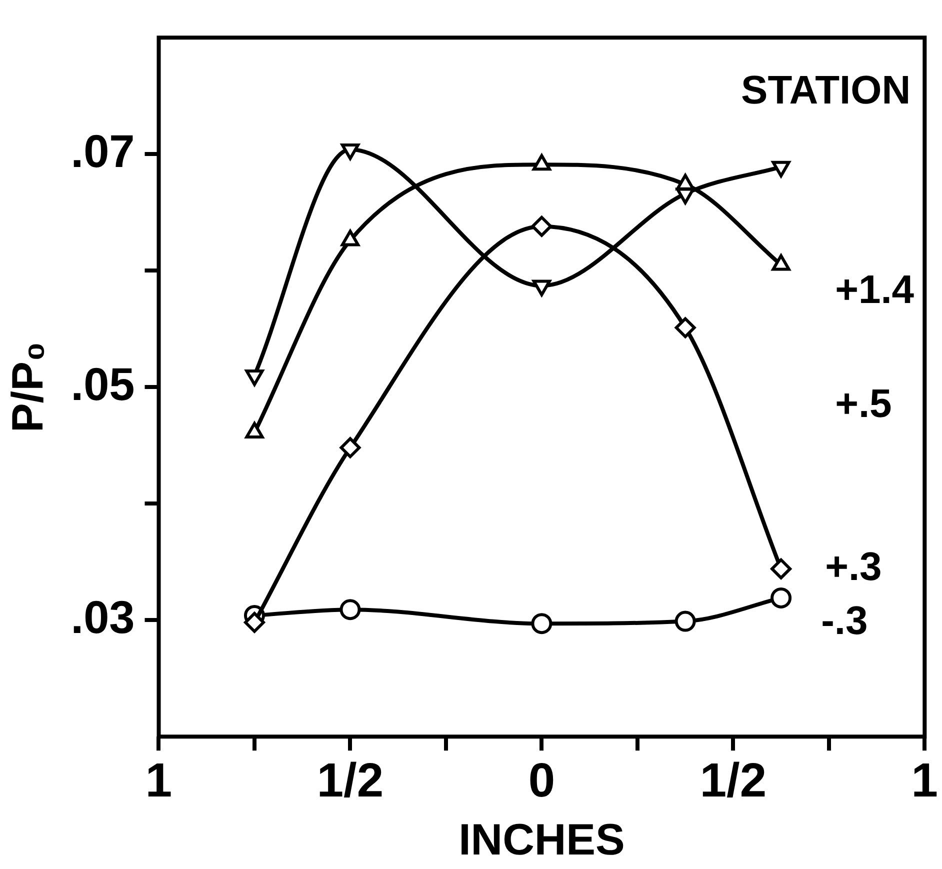  Describe the element at coordinates (853, 566) in the screenshot. I see `series-label: +.3` at that location.